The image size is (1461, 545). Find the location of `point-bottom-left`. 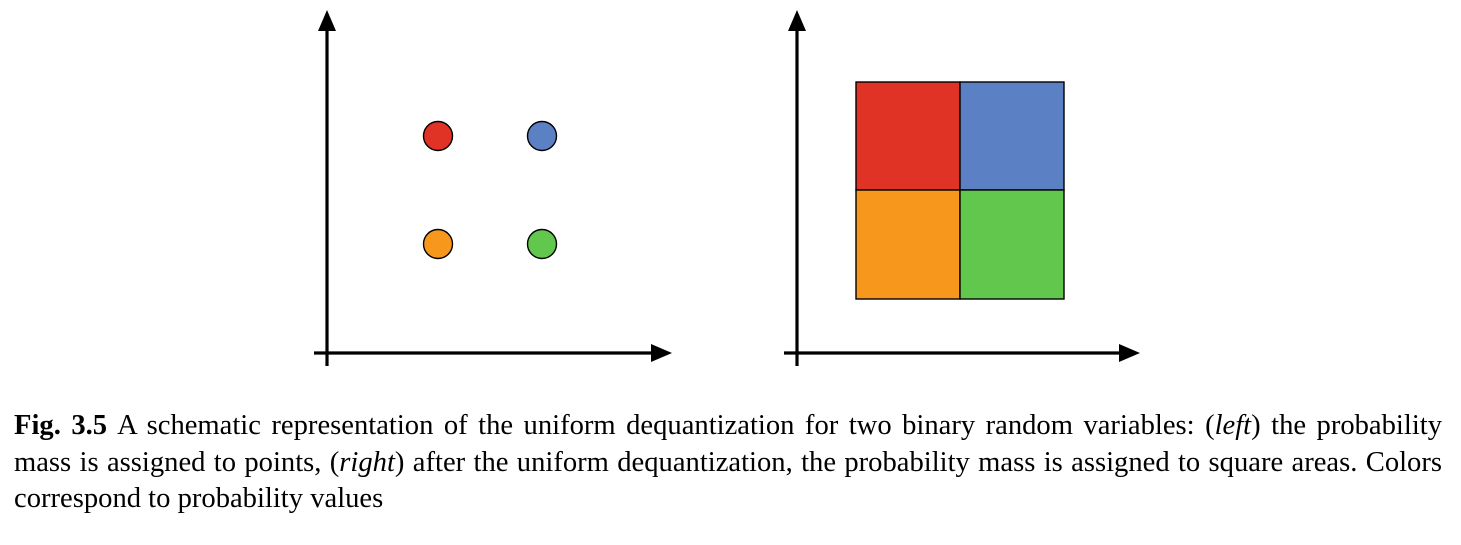

point-bottom-left is located at coordinates (438, 244).